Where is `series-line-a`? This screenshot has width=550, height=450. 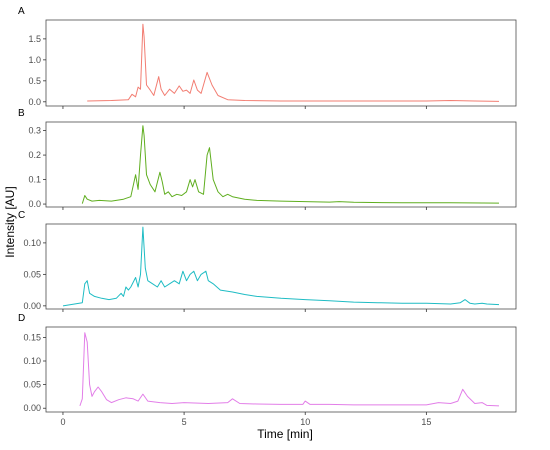
series-line-a is located at coordinates (293, 62).